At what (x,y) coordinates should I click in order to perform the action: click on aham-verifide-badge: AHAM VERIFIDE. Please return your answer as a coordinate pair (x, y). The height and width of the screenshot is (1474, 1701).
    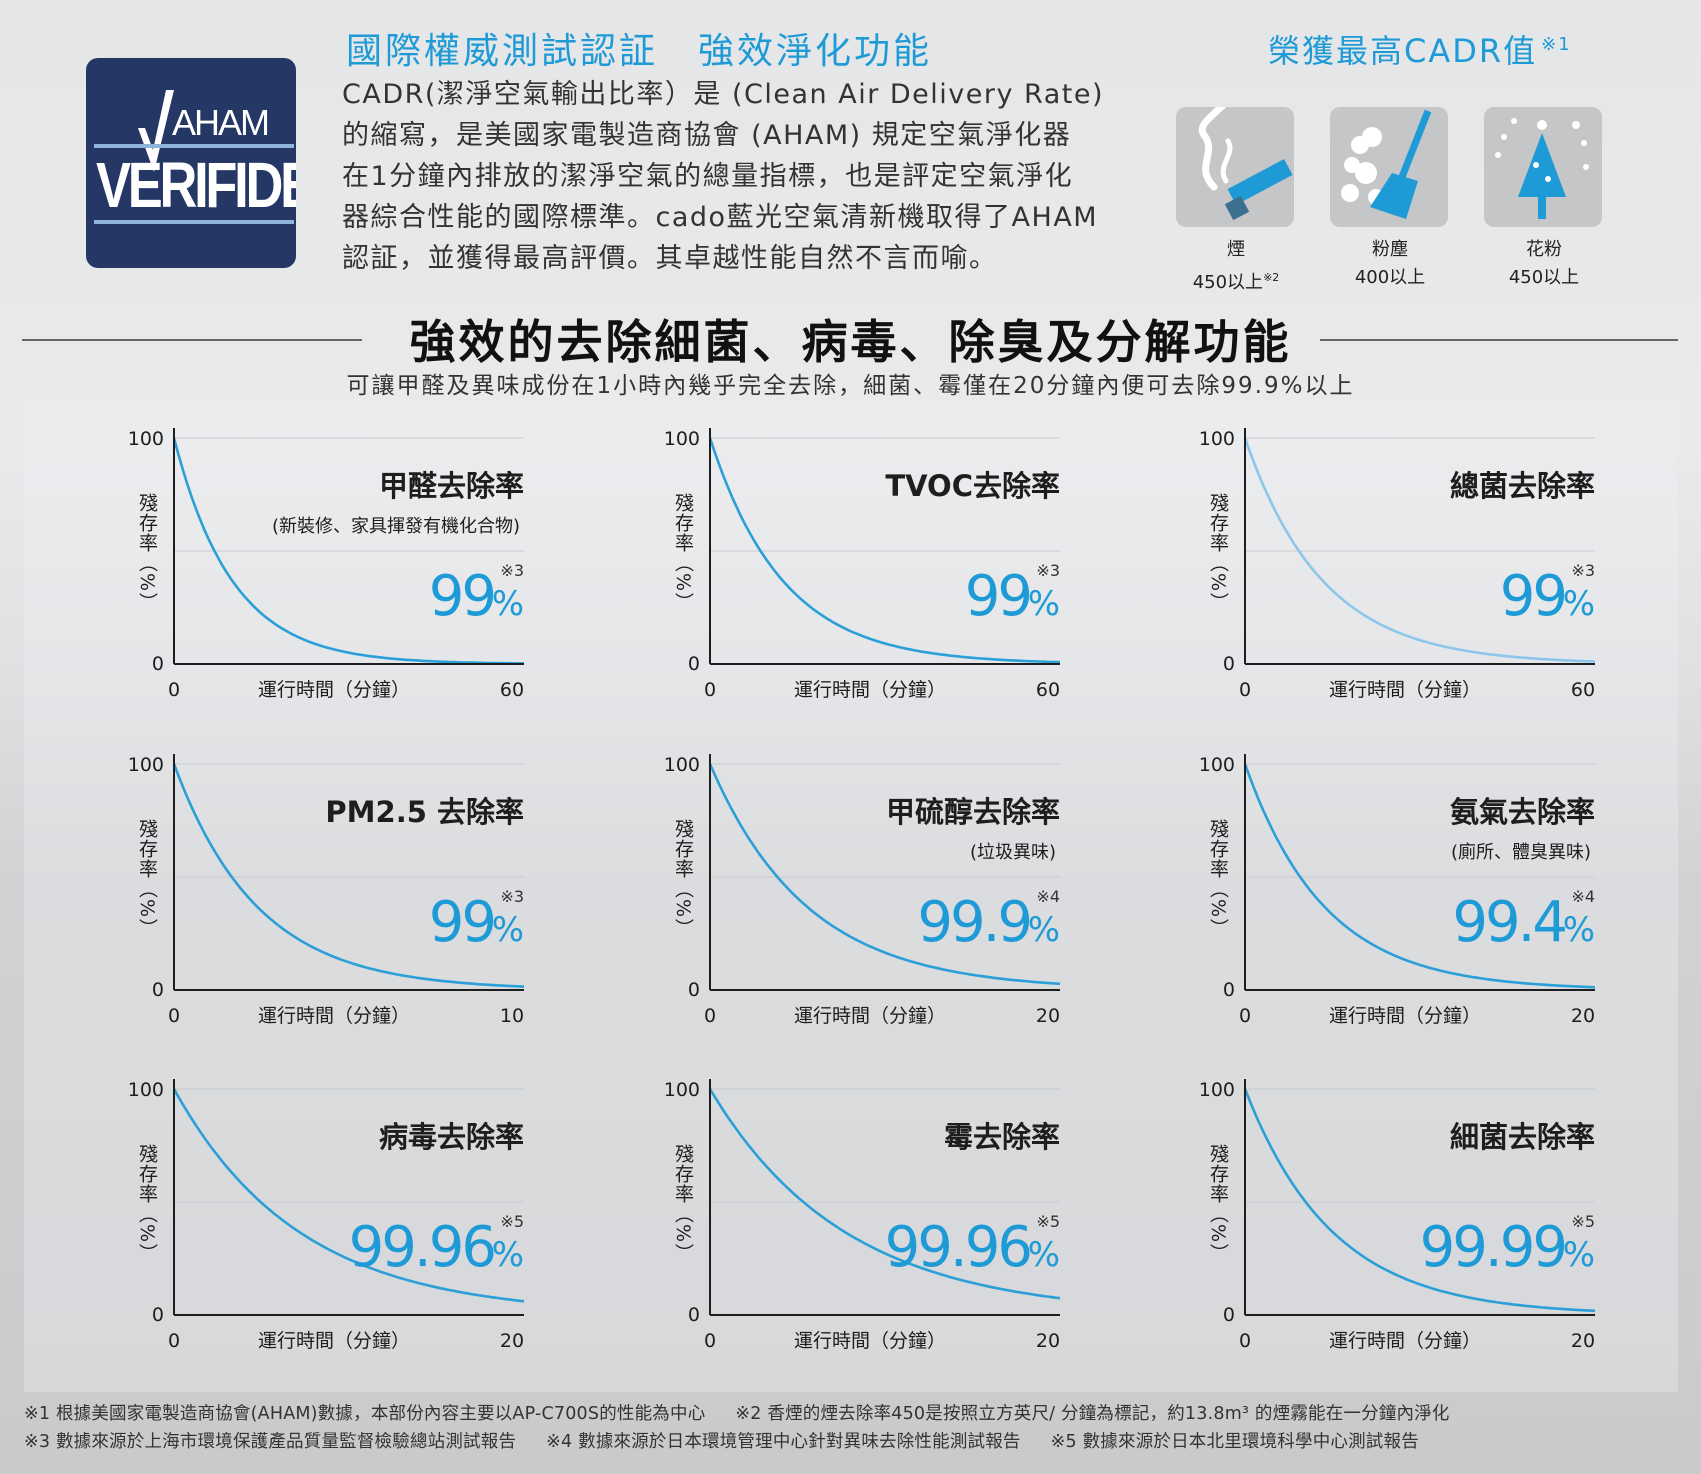
    Looking at the image, I should click on (191, 163).